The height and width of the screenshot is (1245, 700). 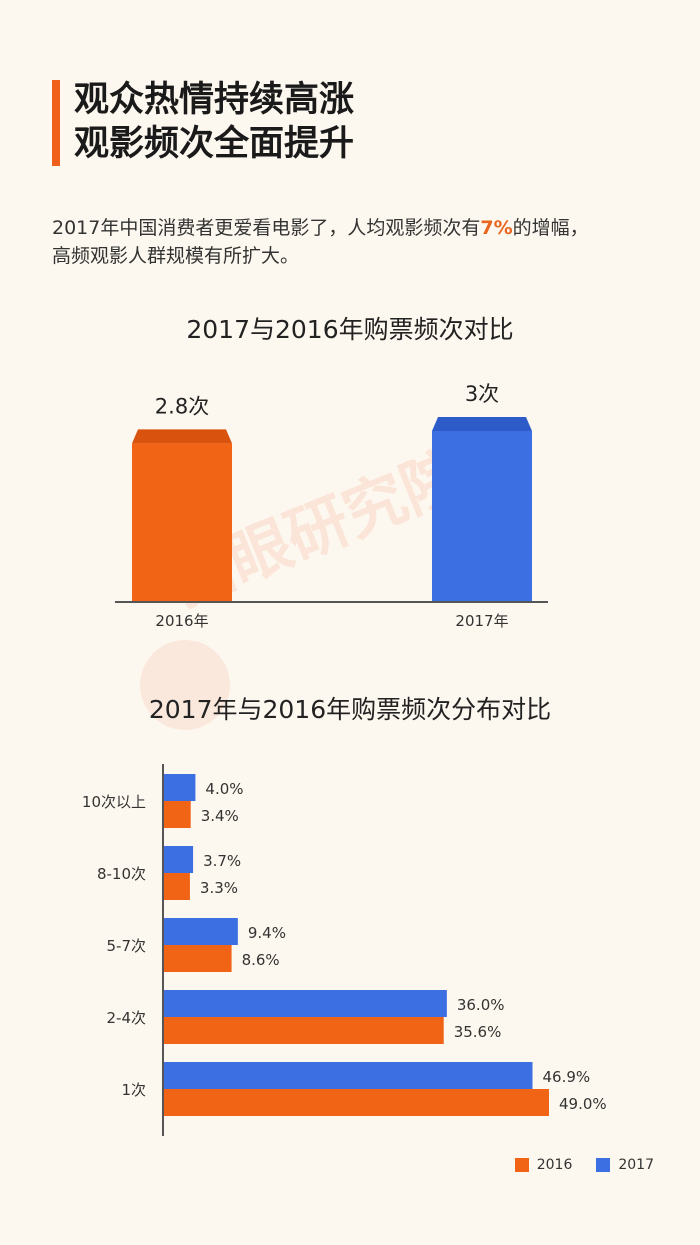 I want to click on y-tick-5-7: 5-7次, so click(x=127, y=946).